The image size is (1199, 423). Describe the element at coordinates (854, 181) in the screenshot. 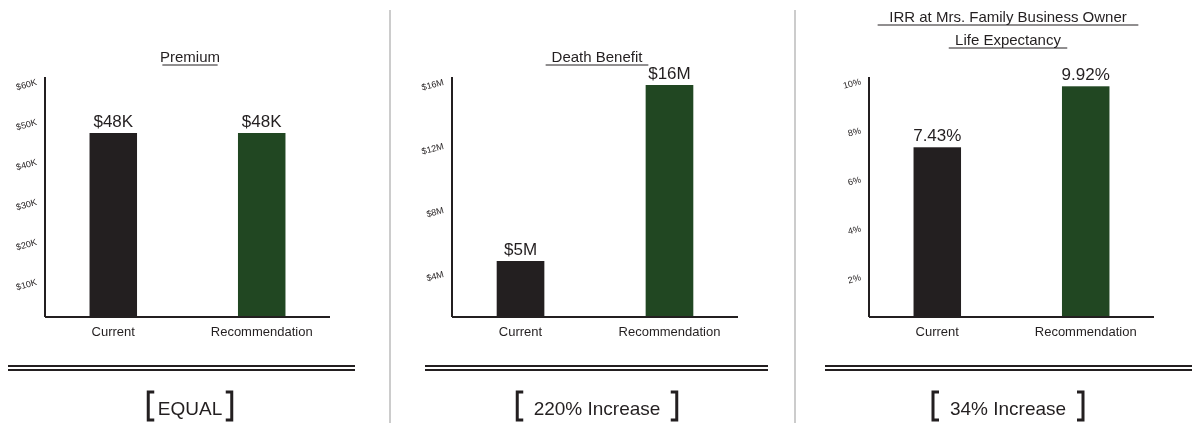

I see `y-tick-label: 6%` at that location.